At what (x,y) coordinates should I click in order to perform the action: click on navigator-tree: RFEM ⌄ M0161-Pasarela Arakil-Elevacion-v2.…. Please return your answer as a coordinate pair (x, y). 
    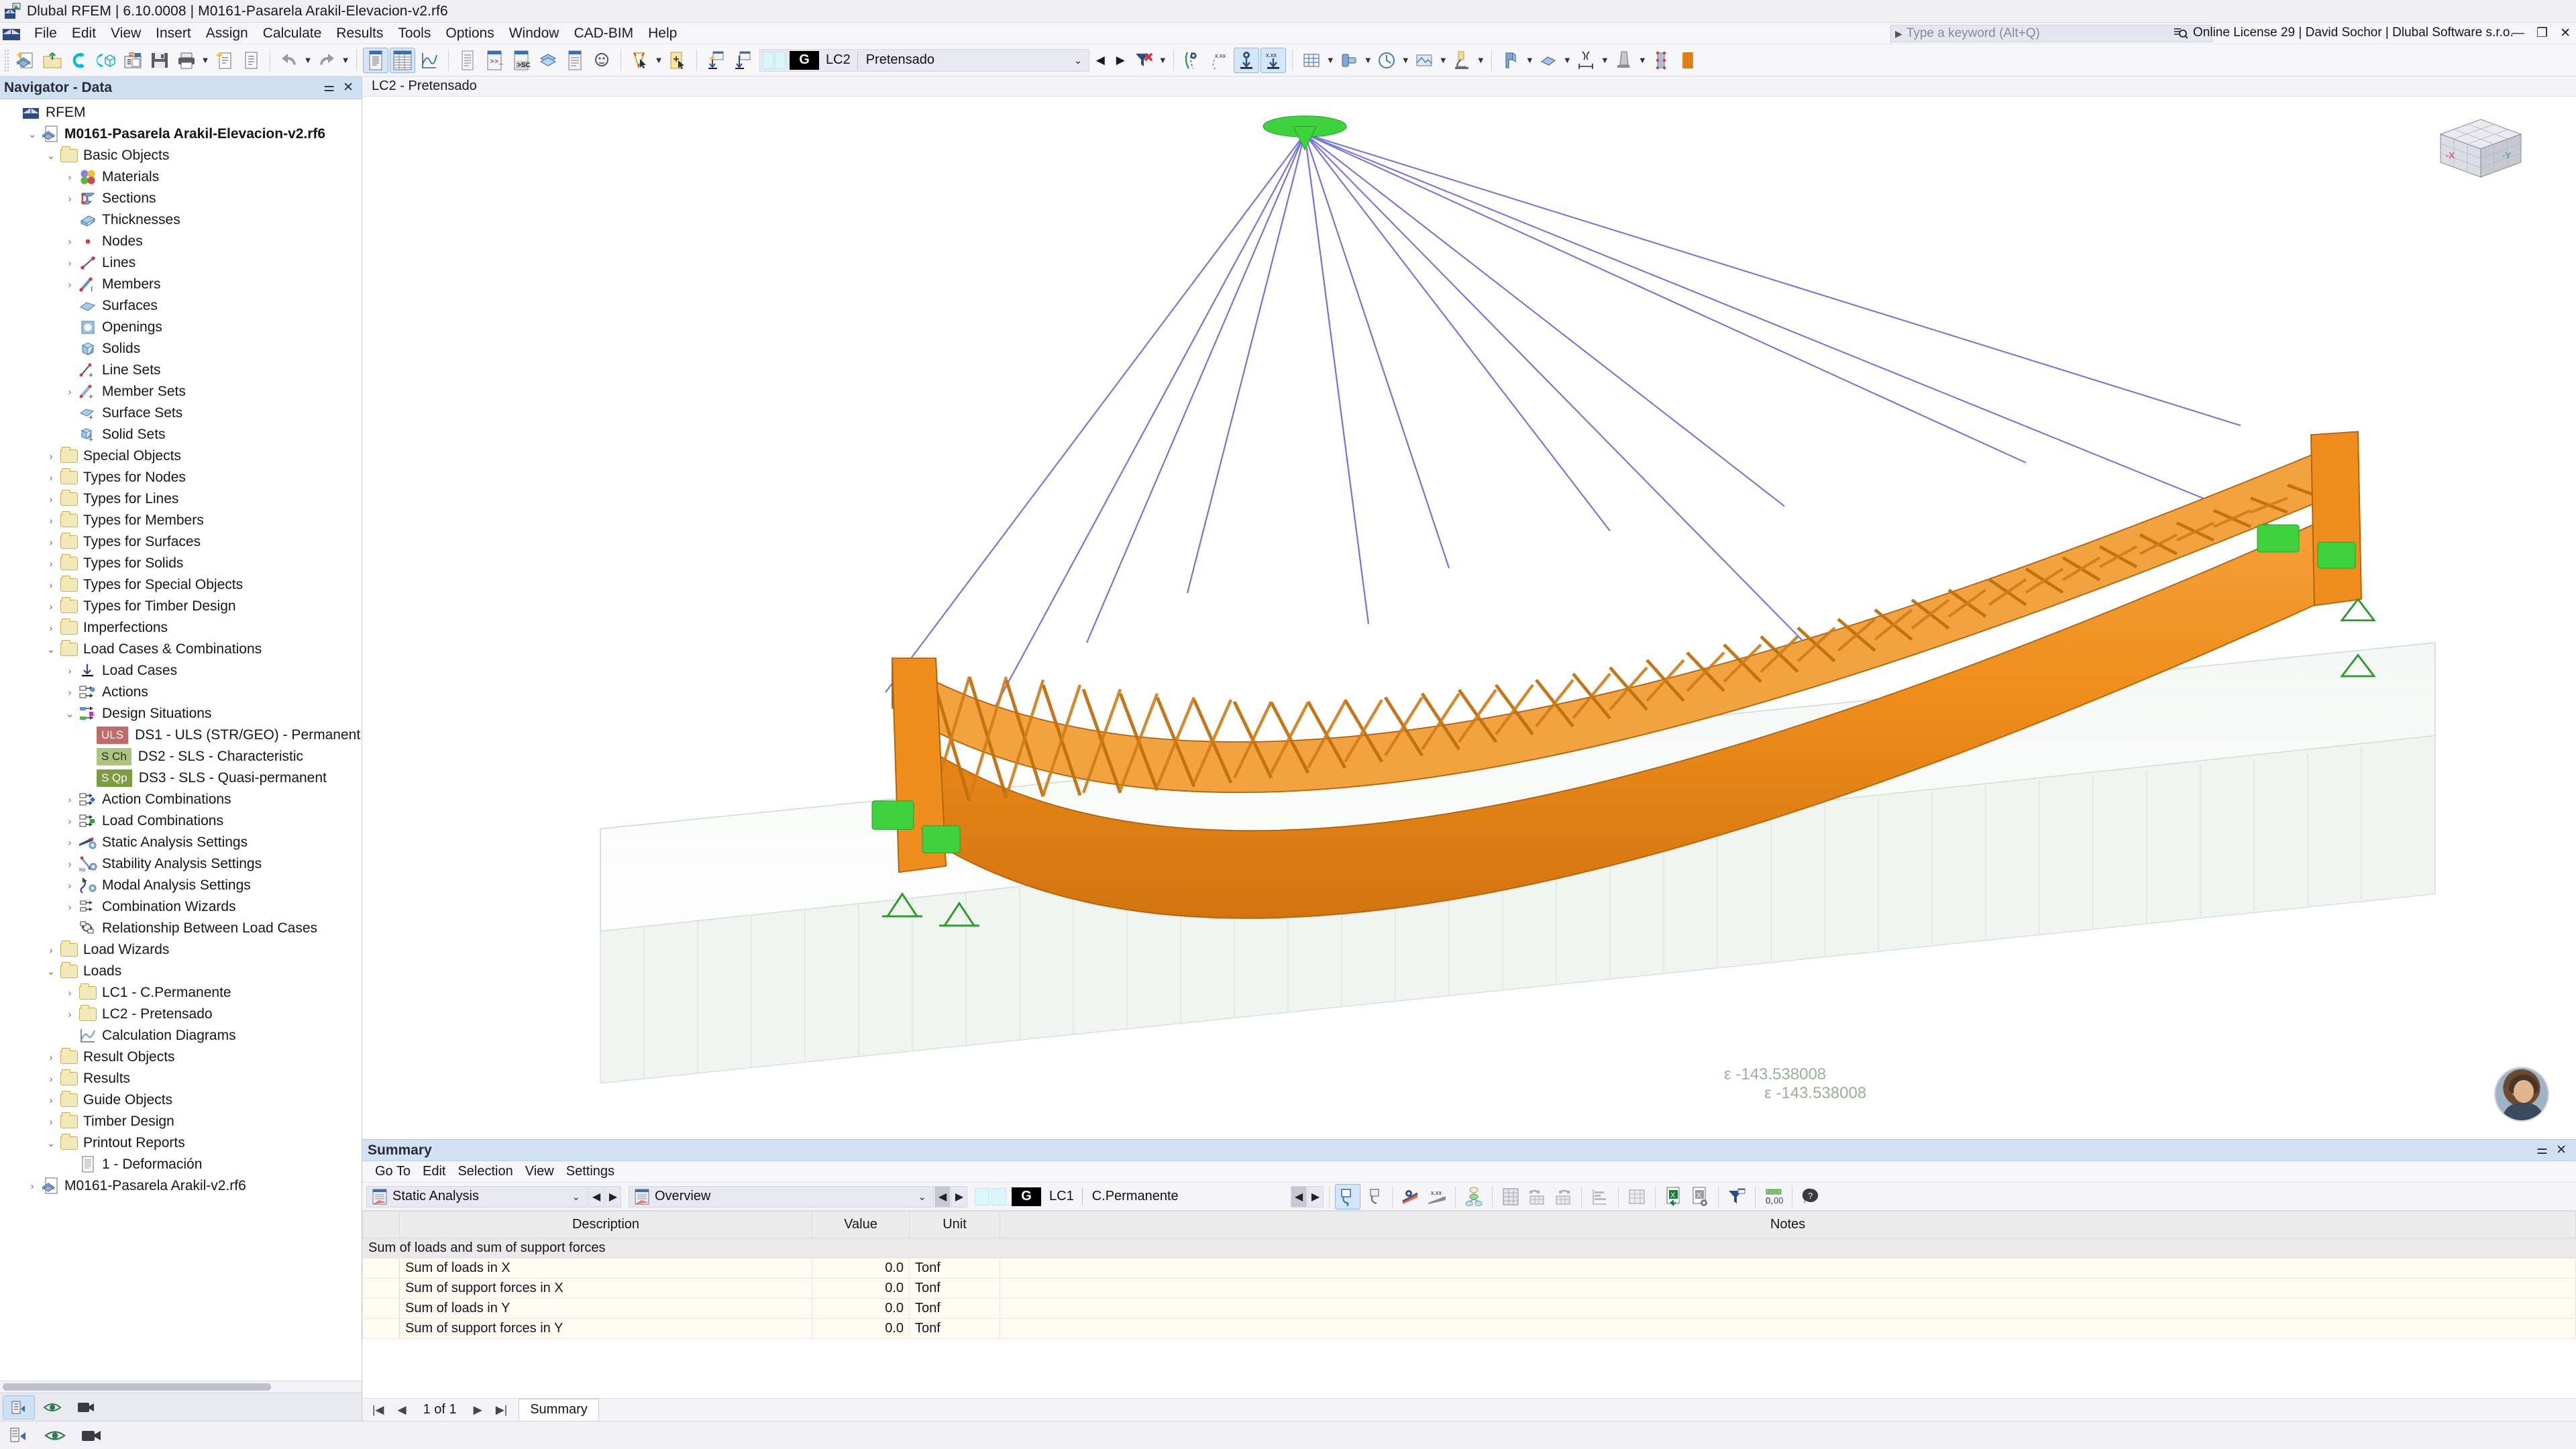
    Looking at the image, I should click on (181, 740).